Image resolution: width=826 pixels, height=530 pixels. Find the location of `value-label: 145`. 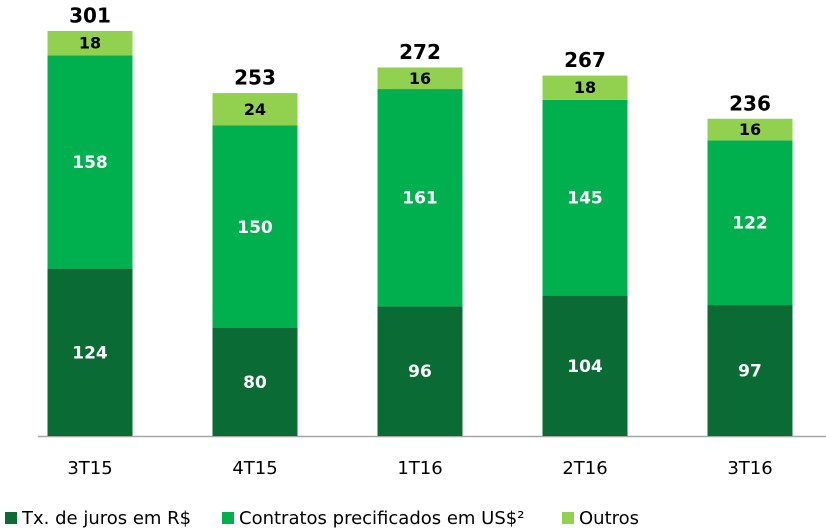

value-label: 145 is located at coordinates (585, 199).